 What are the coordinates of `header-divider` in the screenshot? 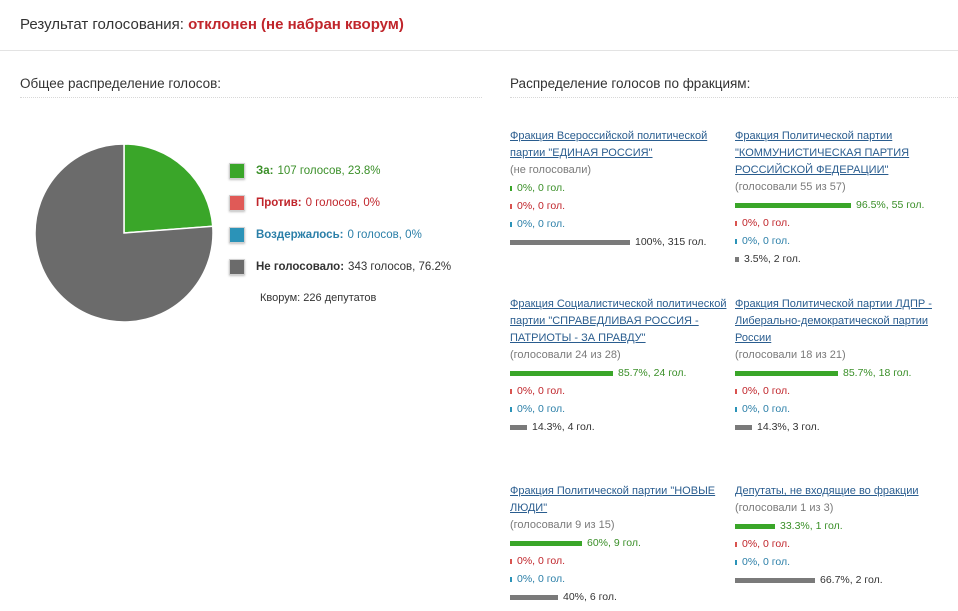 It's located at (479, 50).